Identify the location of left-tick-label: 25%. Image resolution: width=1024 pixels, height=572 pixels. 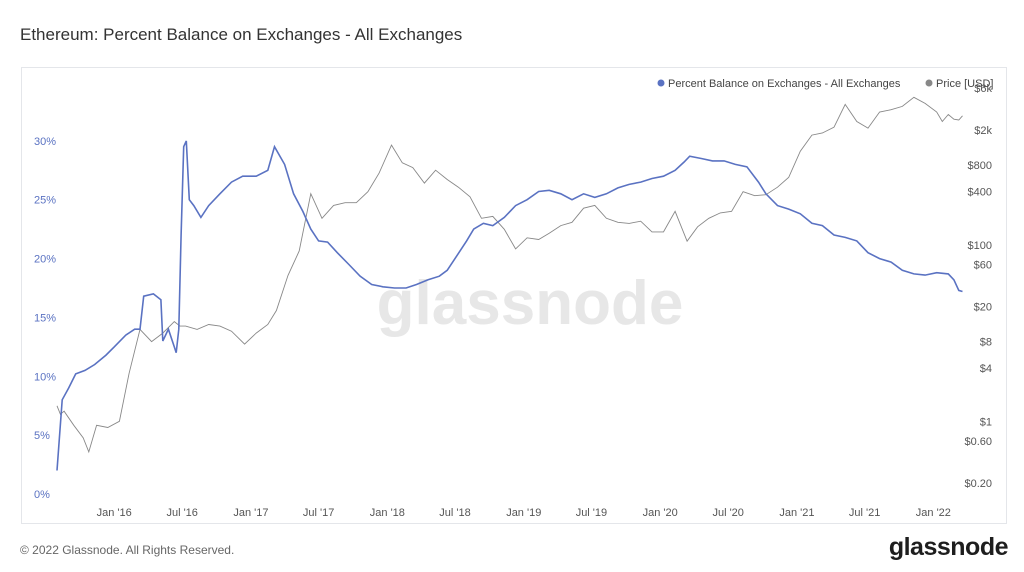
(45, 201).